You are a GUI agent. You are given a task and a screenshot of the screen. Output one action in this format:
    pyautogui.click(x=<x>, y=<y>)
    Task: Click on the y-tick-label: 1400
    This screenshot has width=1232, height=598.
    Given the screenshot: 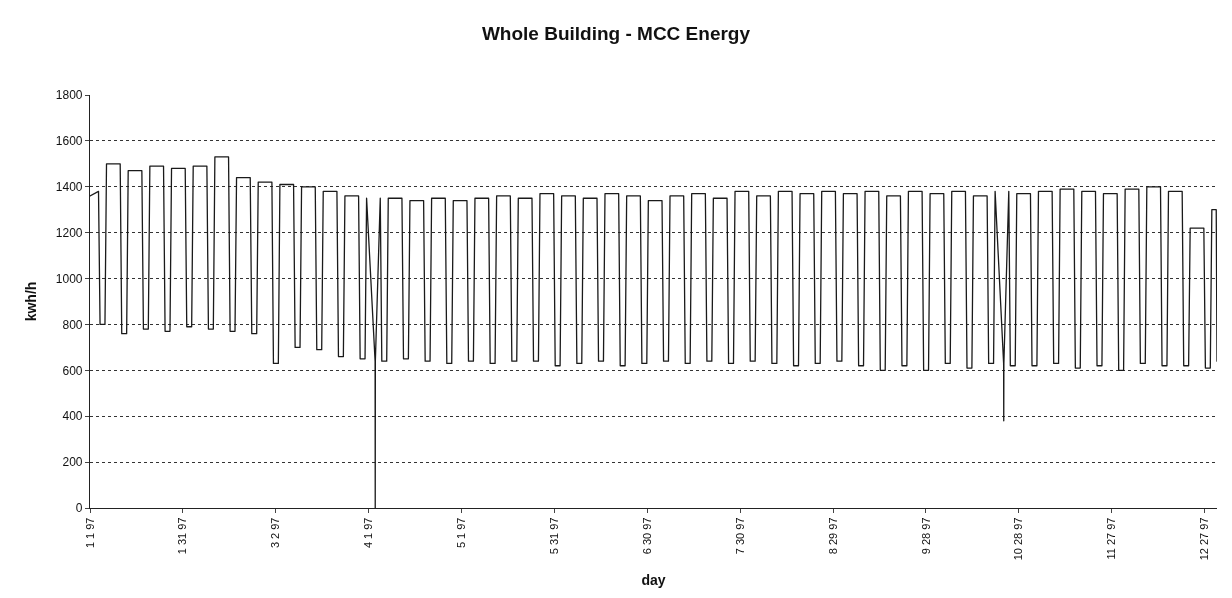 What is the action you would take?
    pyautogui.click(x=69, y=186)
    